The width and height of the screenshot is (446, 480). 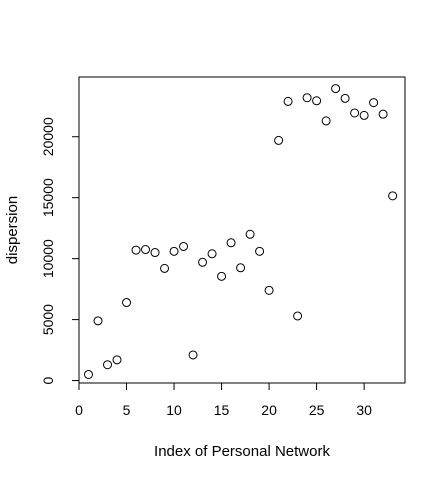 I want to click on x-tick-label: 15, so click(x=222, y=410).